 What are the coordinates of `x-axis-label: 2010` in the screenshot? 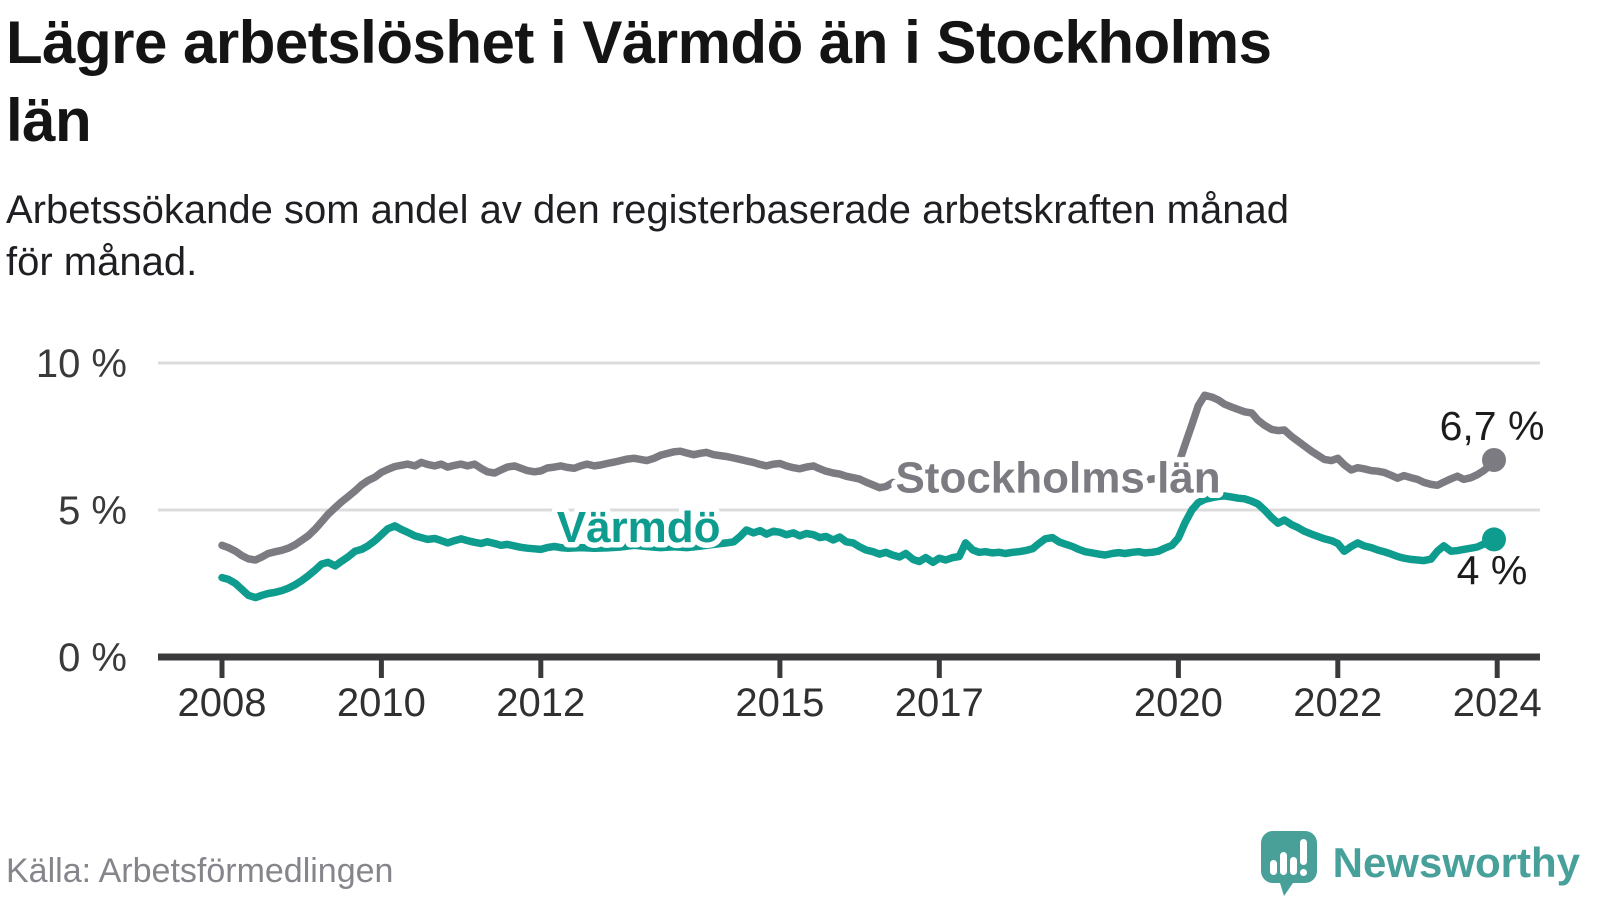 It's located at (381, 703).